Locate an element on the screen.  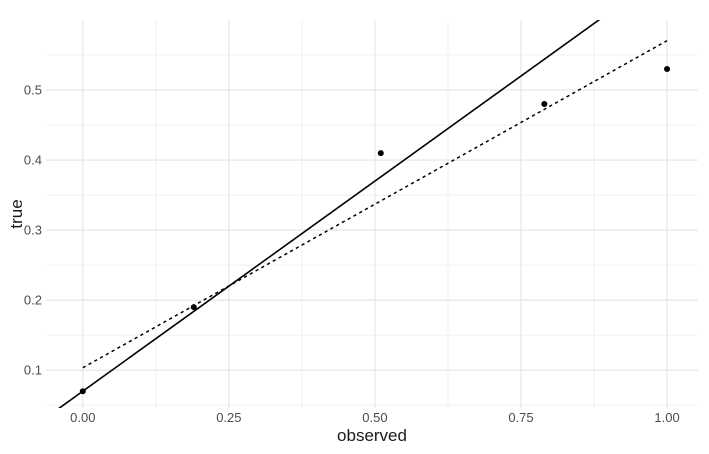
y-tick-label: 0.2 is located at coordinates (33, 300).